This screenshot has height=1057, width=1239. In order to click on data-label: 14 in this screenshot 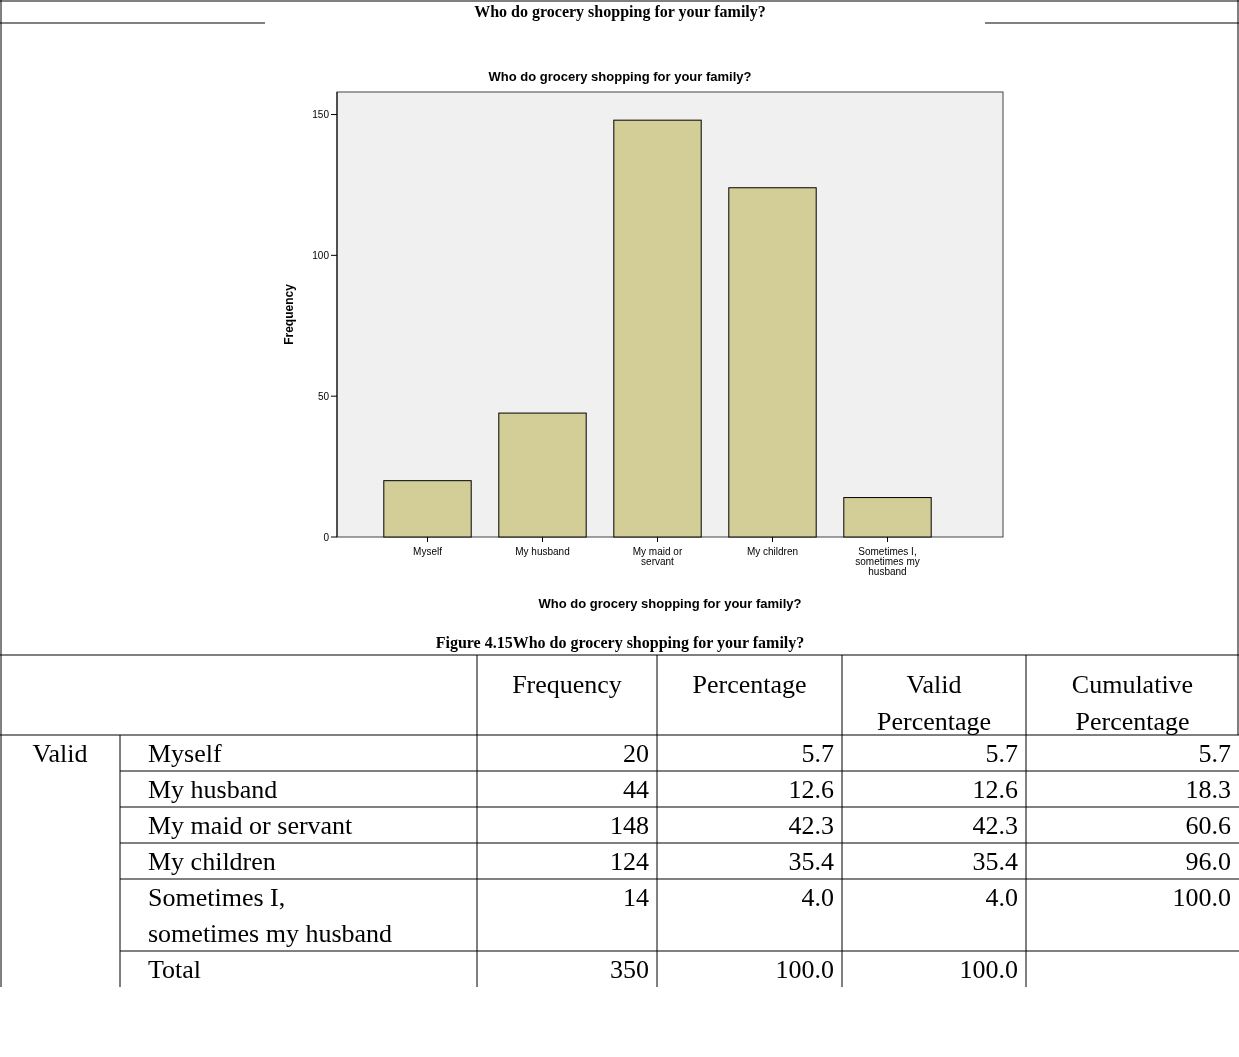, I will do `click(636, 897)`.